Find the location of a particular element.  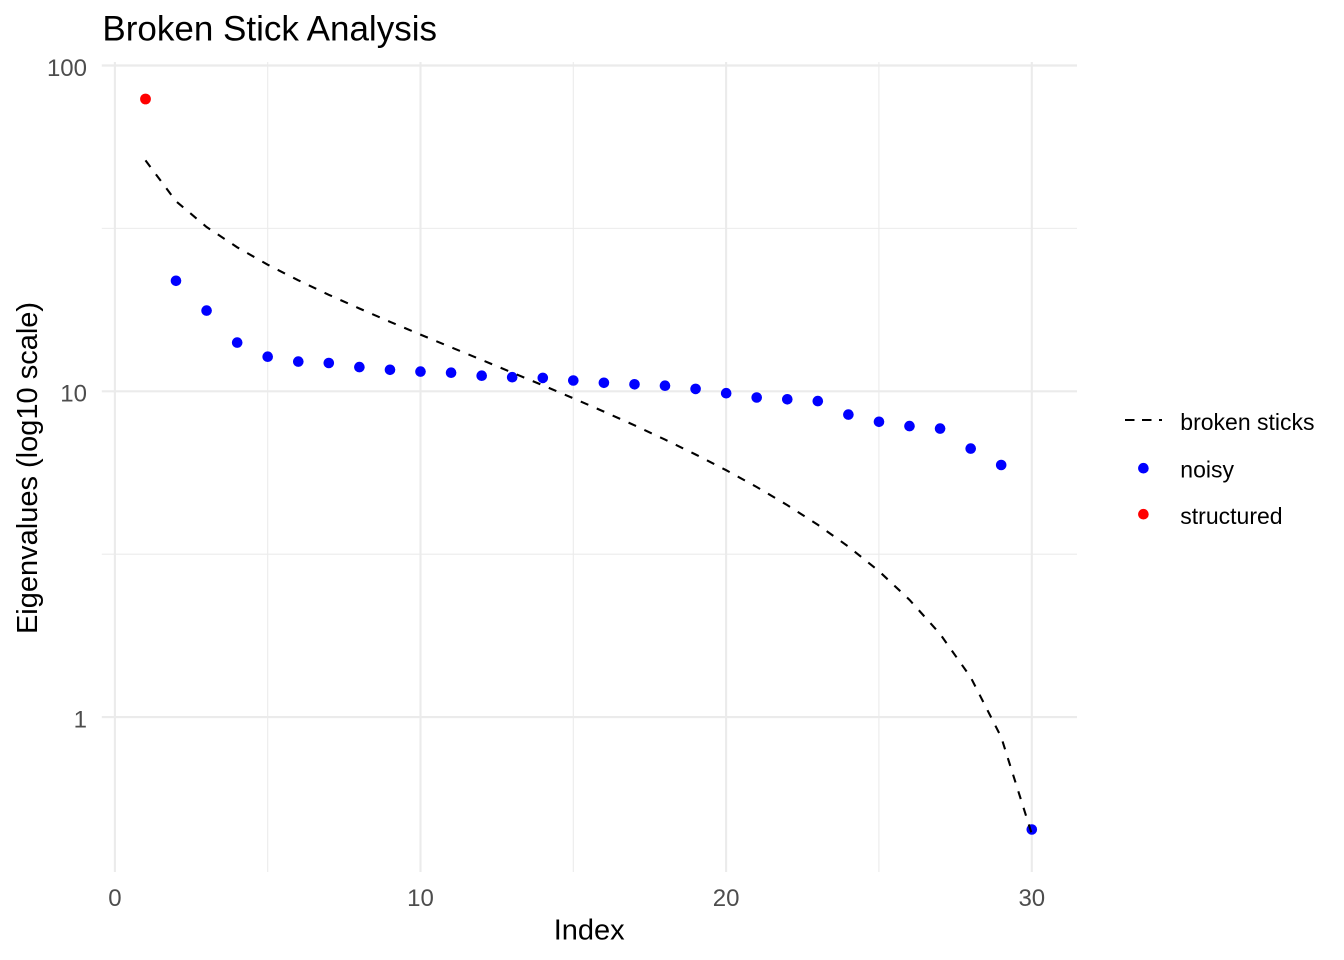

svg-text: Eigenvalues (log10 scale) is located at coordinates (28, 468).